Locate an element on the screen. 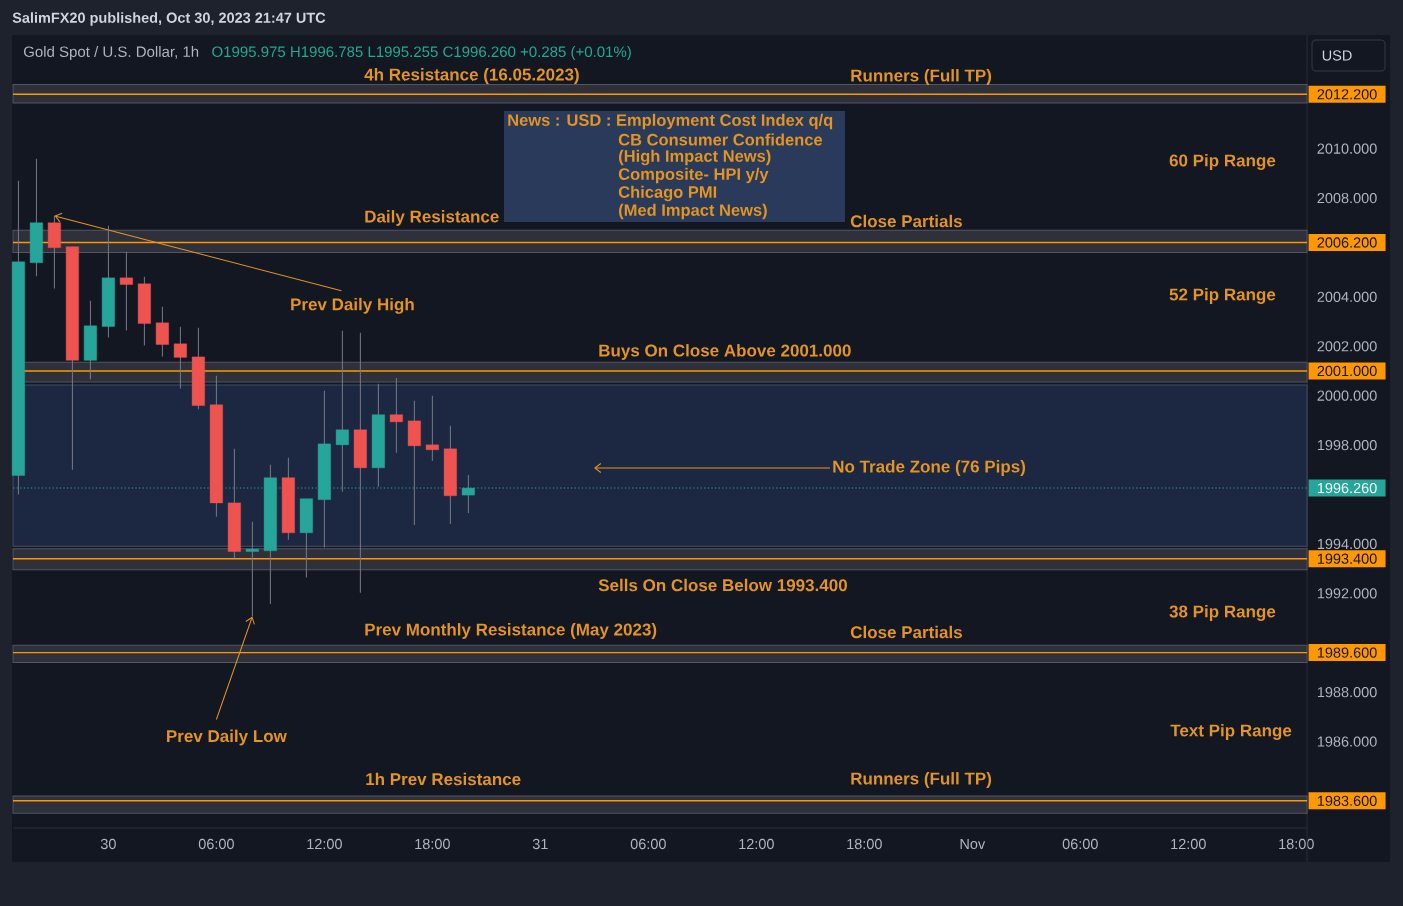 Image resolution: width=1403 pixels, height=906 pixels. ref-line-label: 2012.200 is located at coordinates (1347, 94).